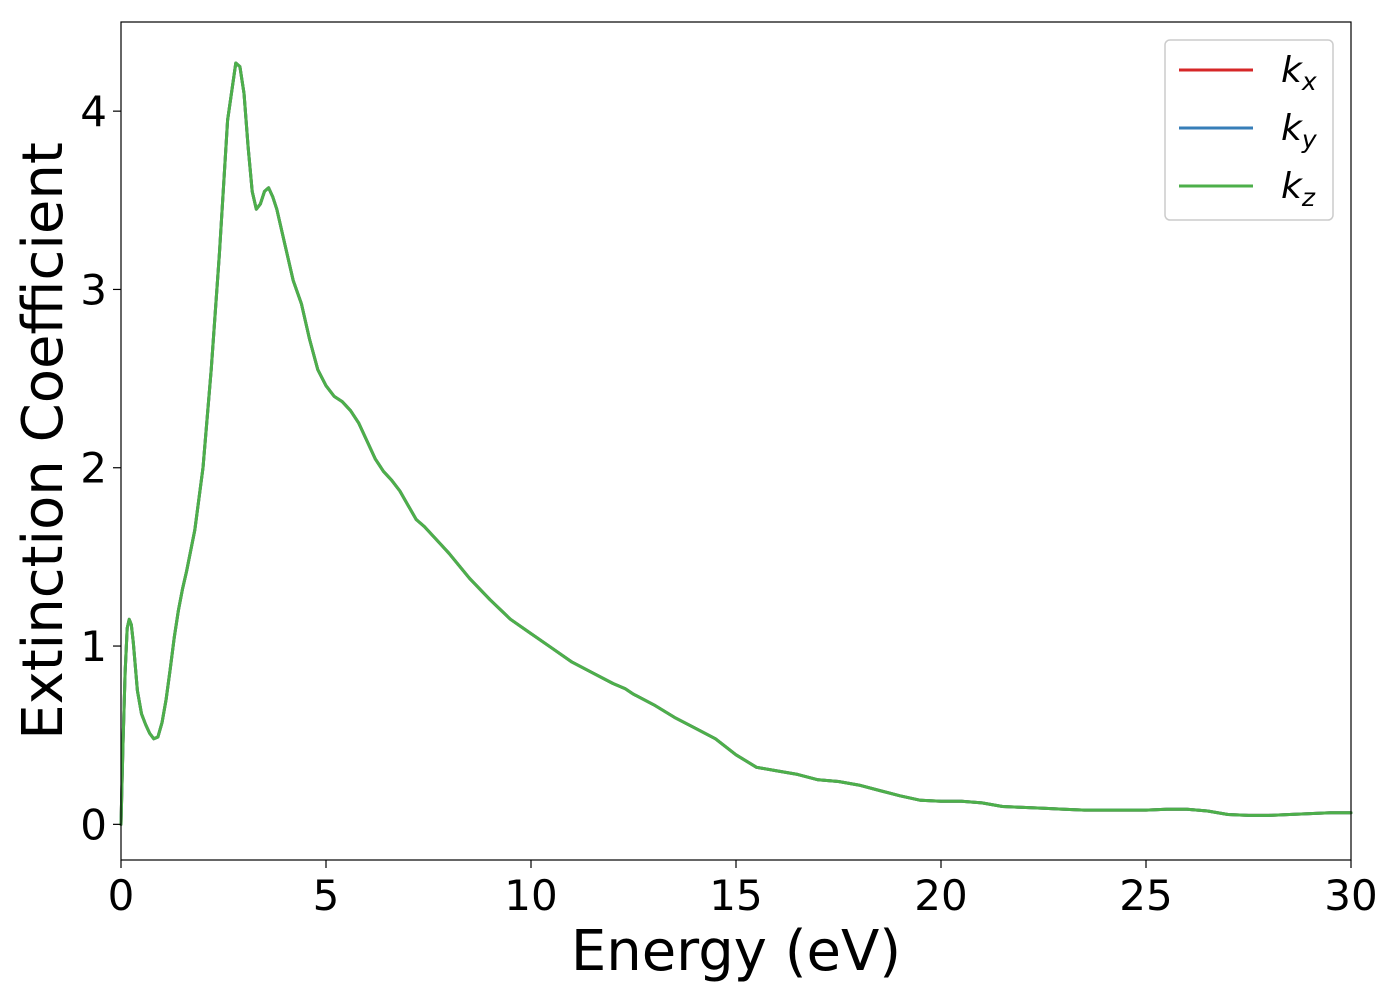 This screenshot has height=1000, width=1400. What do you see at coordinates (1249, 130) in the screenshot?
I see `legend-frame` at bounding box center [1249, 130].